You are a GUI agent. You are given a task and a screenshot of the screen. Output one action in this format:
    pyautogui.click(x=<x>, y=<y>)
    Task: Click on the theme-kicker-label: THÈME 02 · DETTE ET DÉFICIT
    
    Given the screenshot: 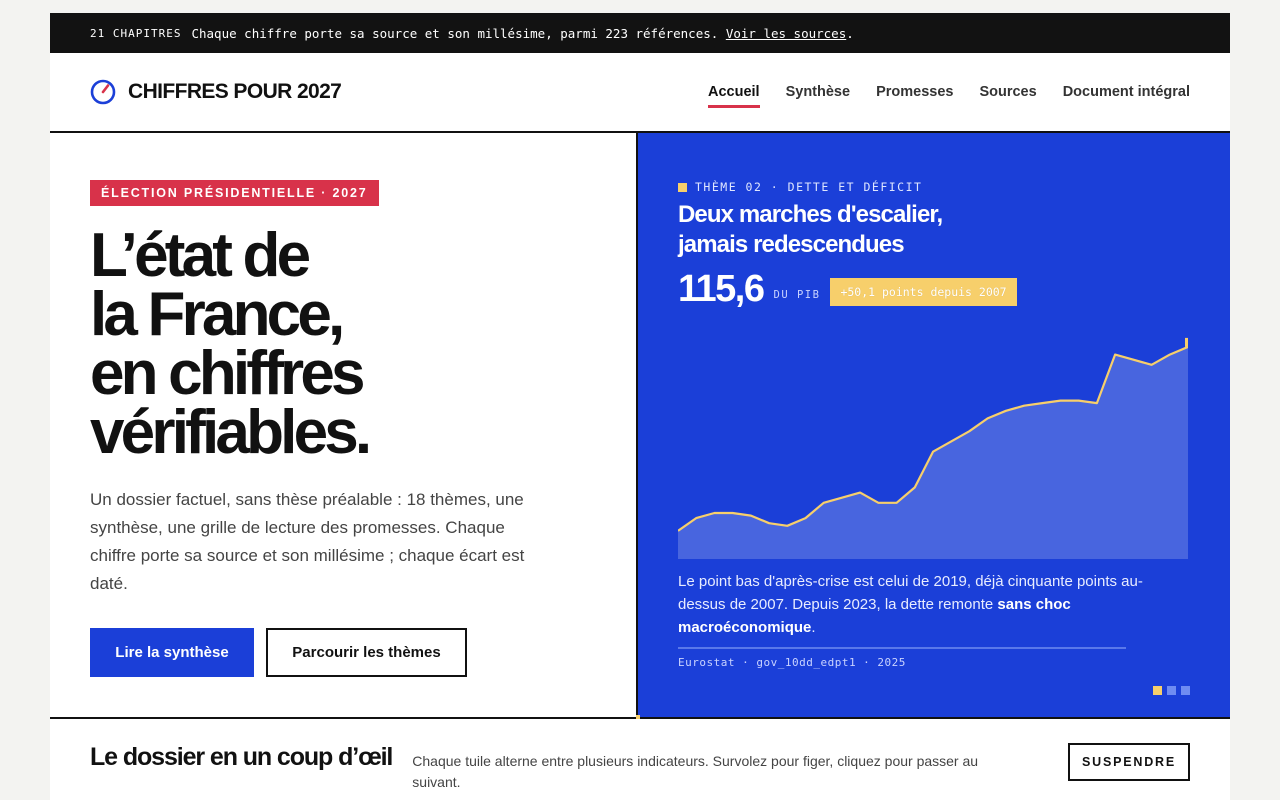 What is the action you would take?
    pyautogui.click(x=809, y=187)
    